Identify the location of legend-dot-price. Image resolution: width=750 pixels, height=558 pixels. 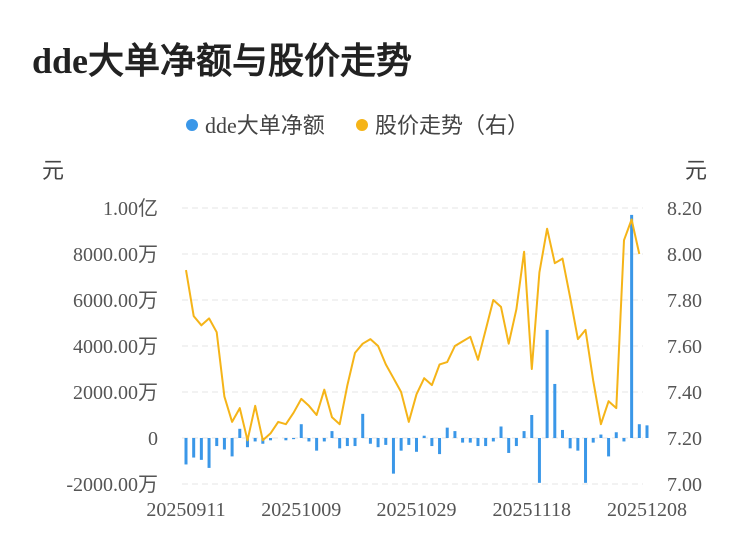
(362, 125).